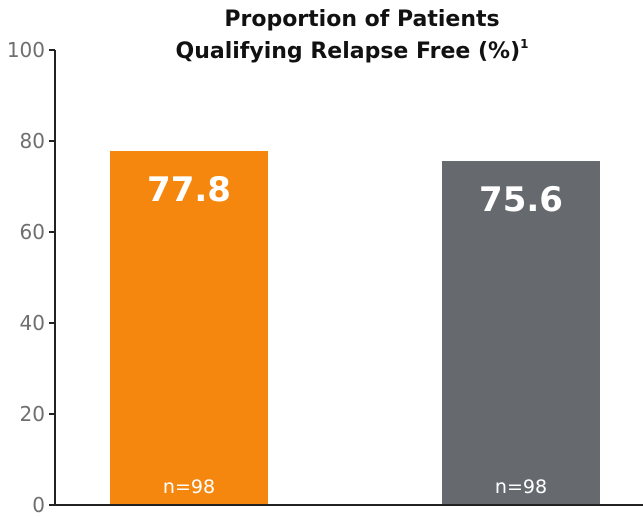 The height and width of the screenshot is (517, 643). I want to click on y-tick-label: 80, so click(32, 141).